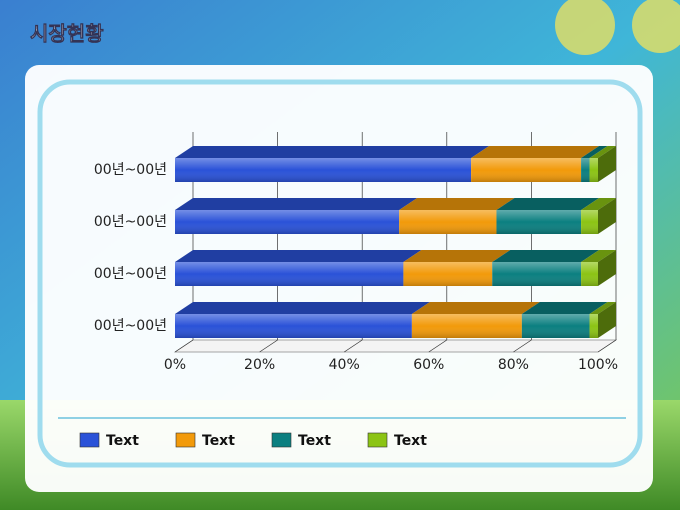 Image resolution: width=680 pixels, height=514 pixels. What do you see at coordinates (344, 365) in the screenshot?
I see `x-tick-label: 40%` at bounding box center [344, 365].